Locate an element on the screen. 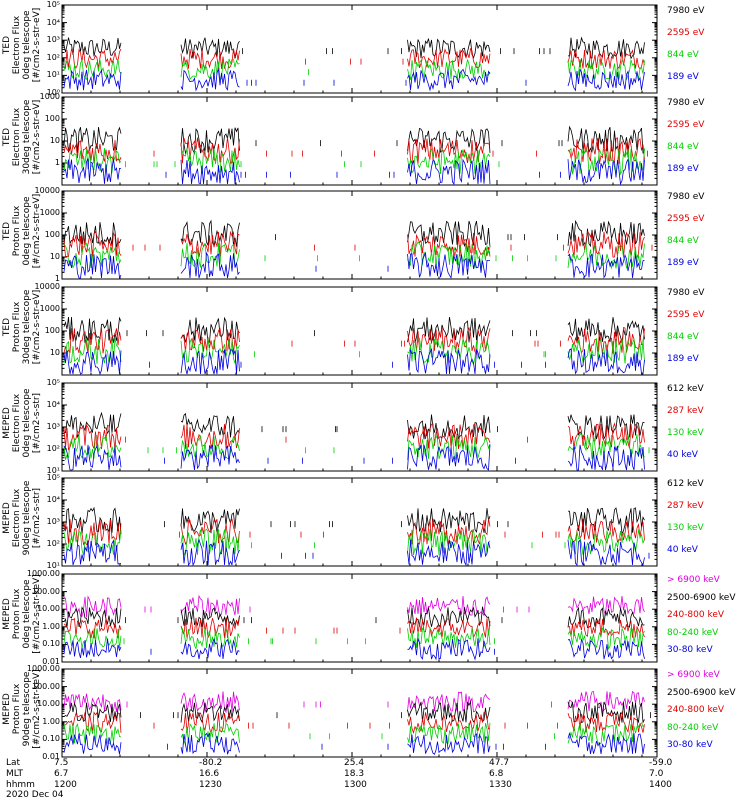 The image size is (750, 800). y-axis-label-line: Electron Flux is located at coordinates (17, 518).